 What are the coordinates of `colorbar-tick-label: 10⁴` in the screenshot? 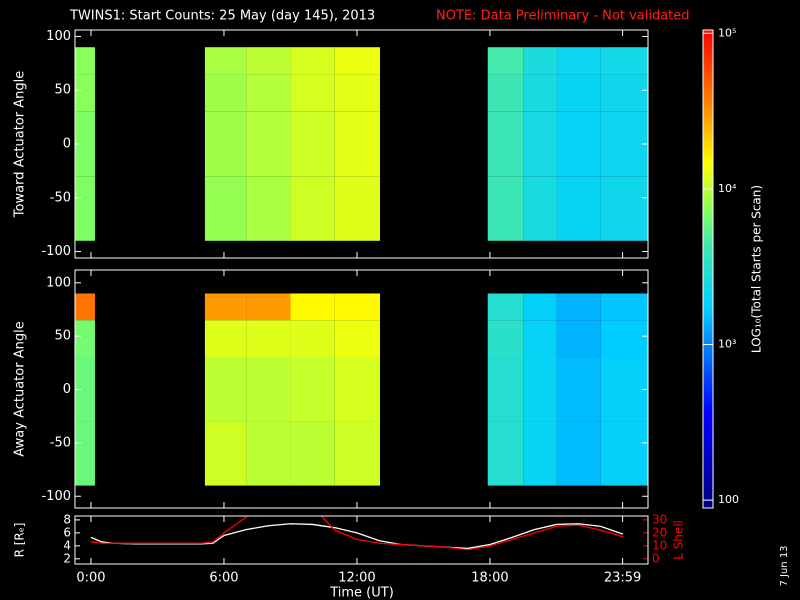 It's located at (727, 188).